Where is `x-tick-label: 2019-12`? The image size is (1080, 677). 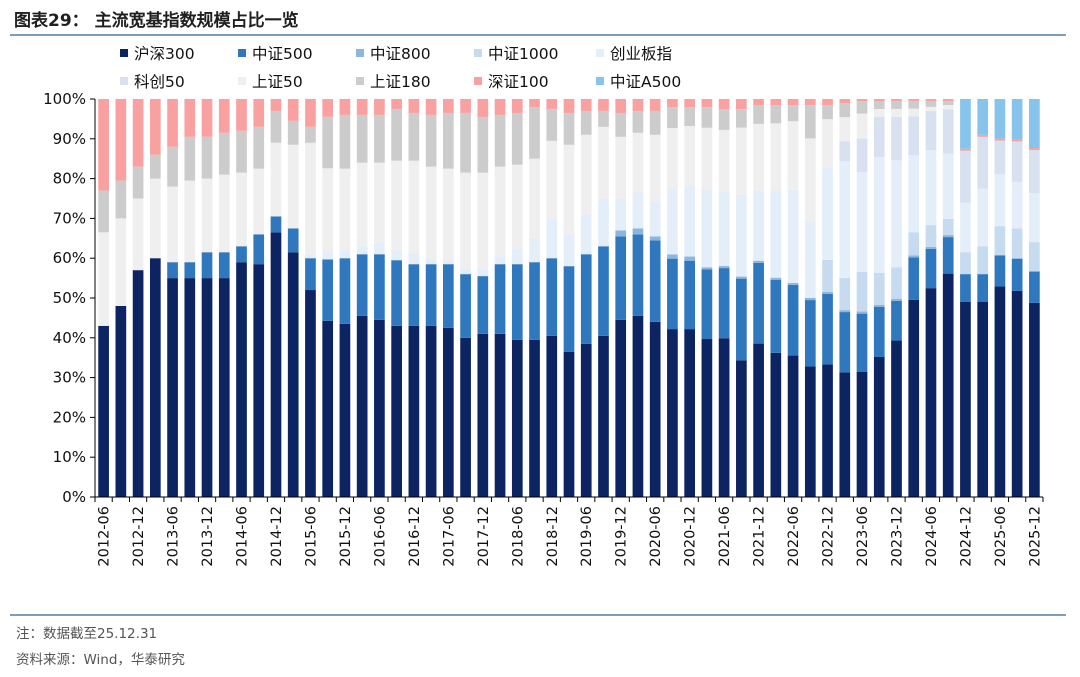
x-tick-label: 2019-12 is located at coordinates (622, 536).